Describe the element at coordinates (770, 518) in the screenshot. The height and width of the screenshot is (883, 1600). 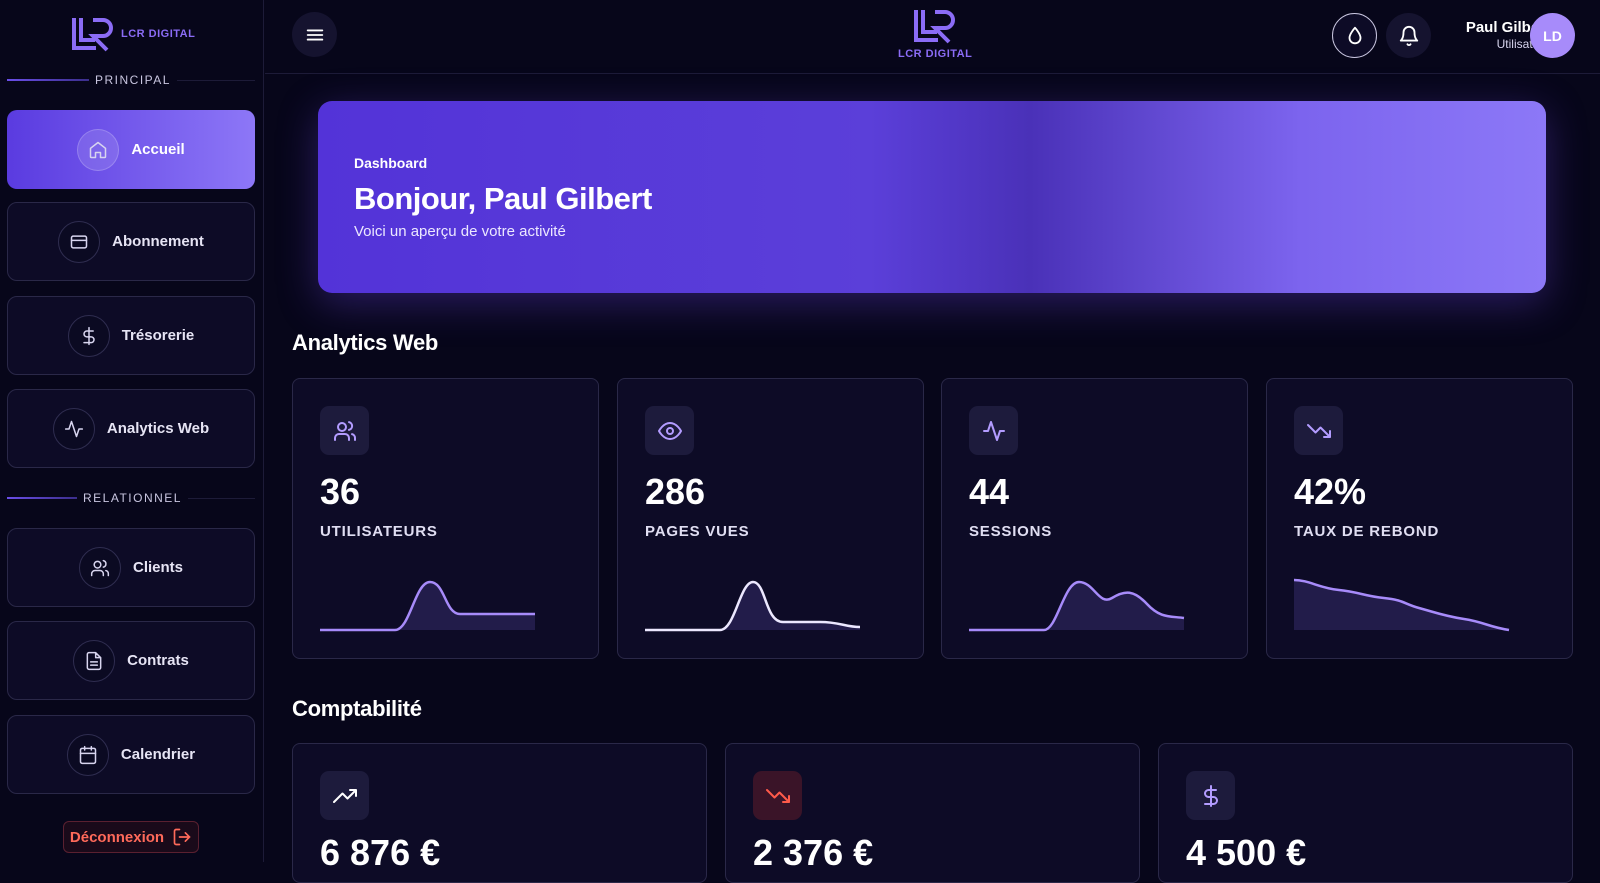
I see `stat-card: 286 PAGES VUES` at that location.